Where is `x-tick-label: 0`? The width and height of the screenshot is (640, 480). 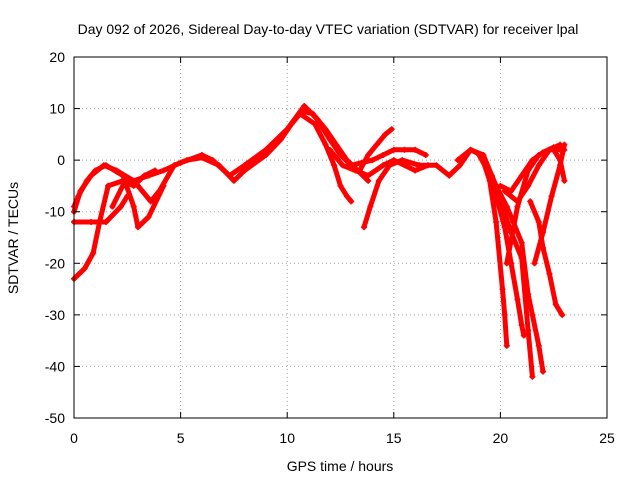
x-tick-label: 0 is located at coordinates (74, 438).